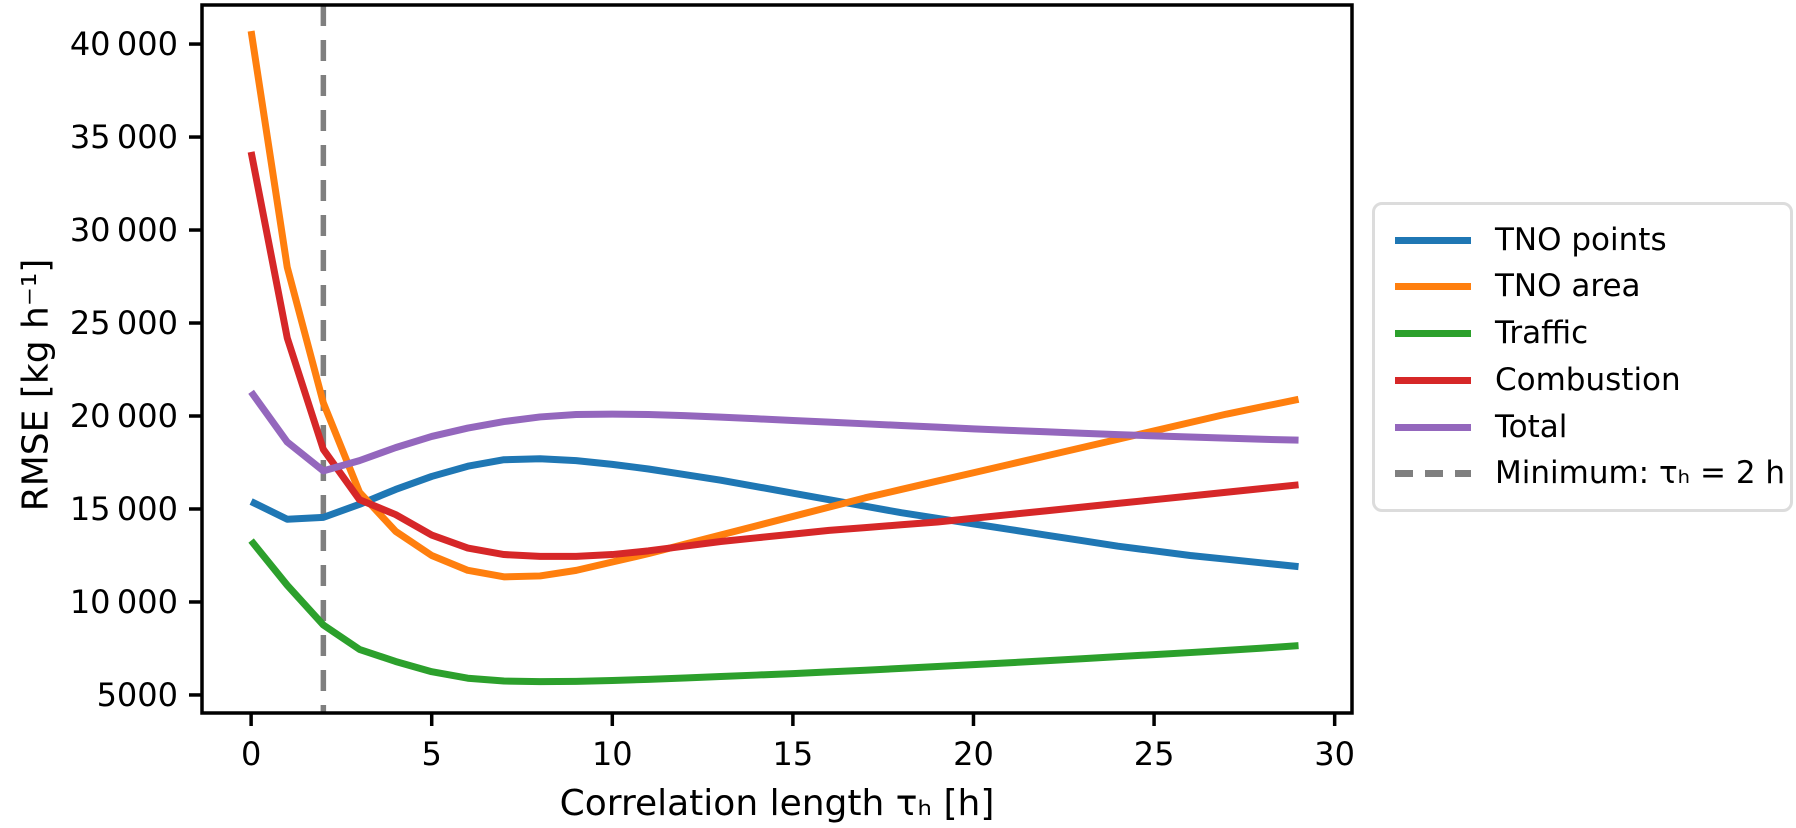 The image size is (1796, 828). I want to click on legend-label: TNO area, so click(1568, 286).